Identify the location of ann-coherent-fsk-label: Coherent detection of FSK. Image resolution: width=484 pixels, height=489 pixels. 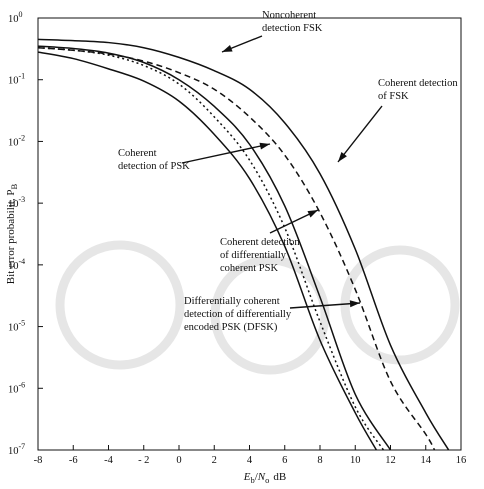
(418, 90).